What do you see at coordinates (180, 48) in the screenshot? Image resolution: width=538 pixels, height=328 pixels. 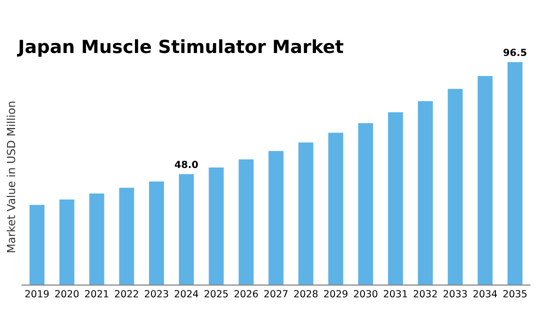 I see `chart-title: Japan Muscle Stimulator Market` at bounding box center [180, 48].